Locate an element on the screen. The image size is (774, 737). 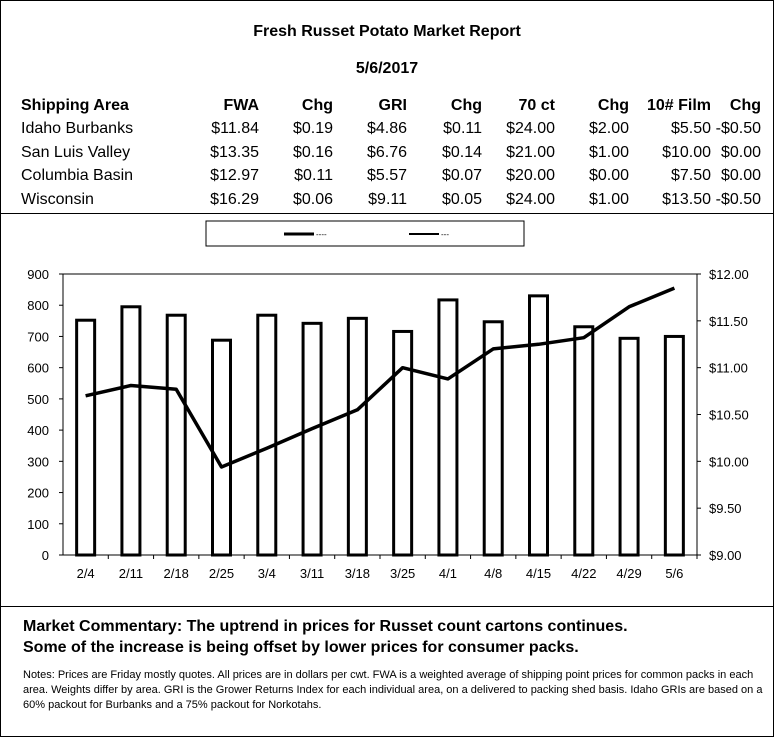
x-tick-label: 5/6 is located at coordinates (674, 573).